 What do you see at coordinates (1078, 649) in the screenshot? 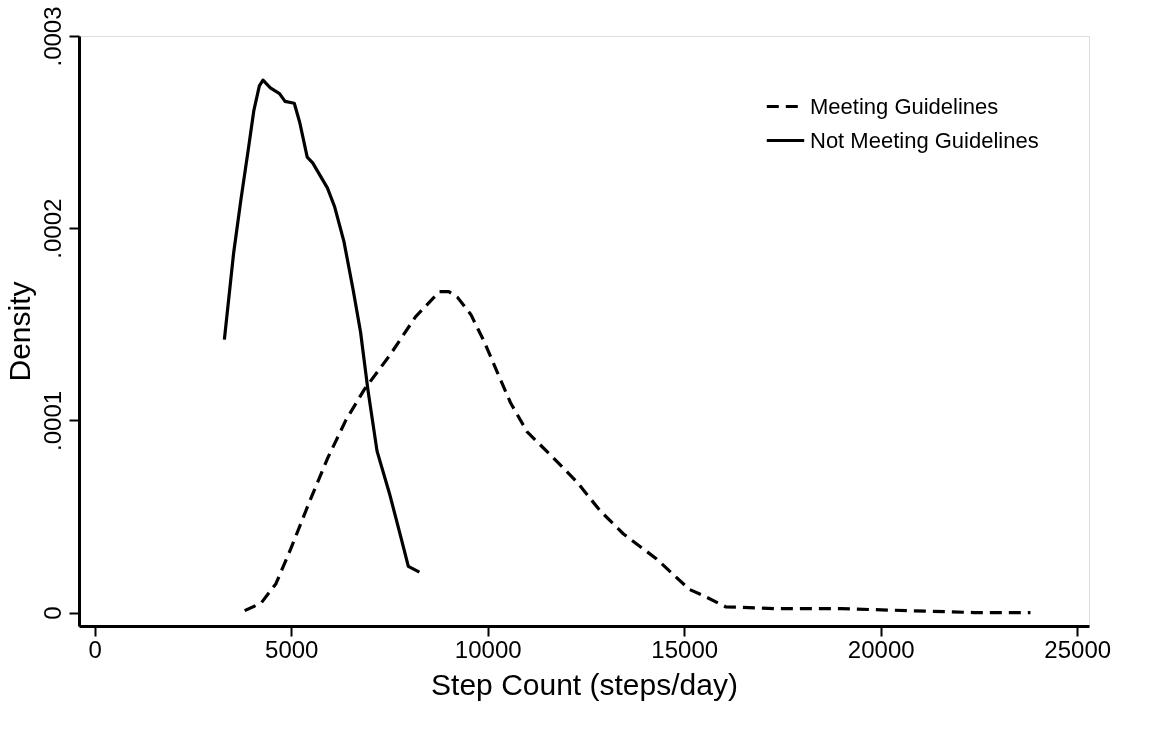
I see `x-tick-label: 25000` at bounding box center [1078, 649].